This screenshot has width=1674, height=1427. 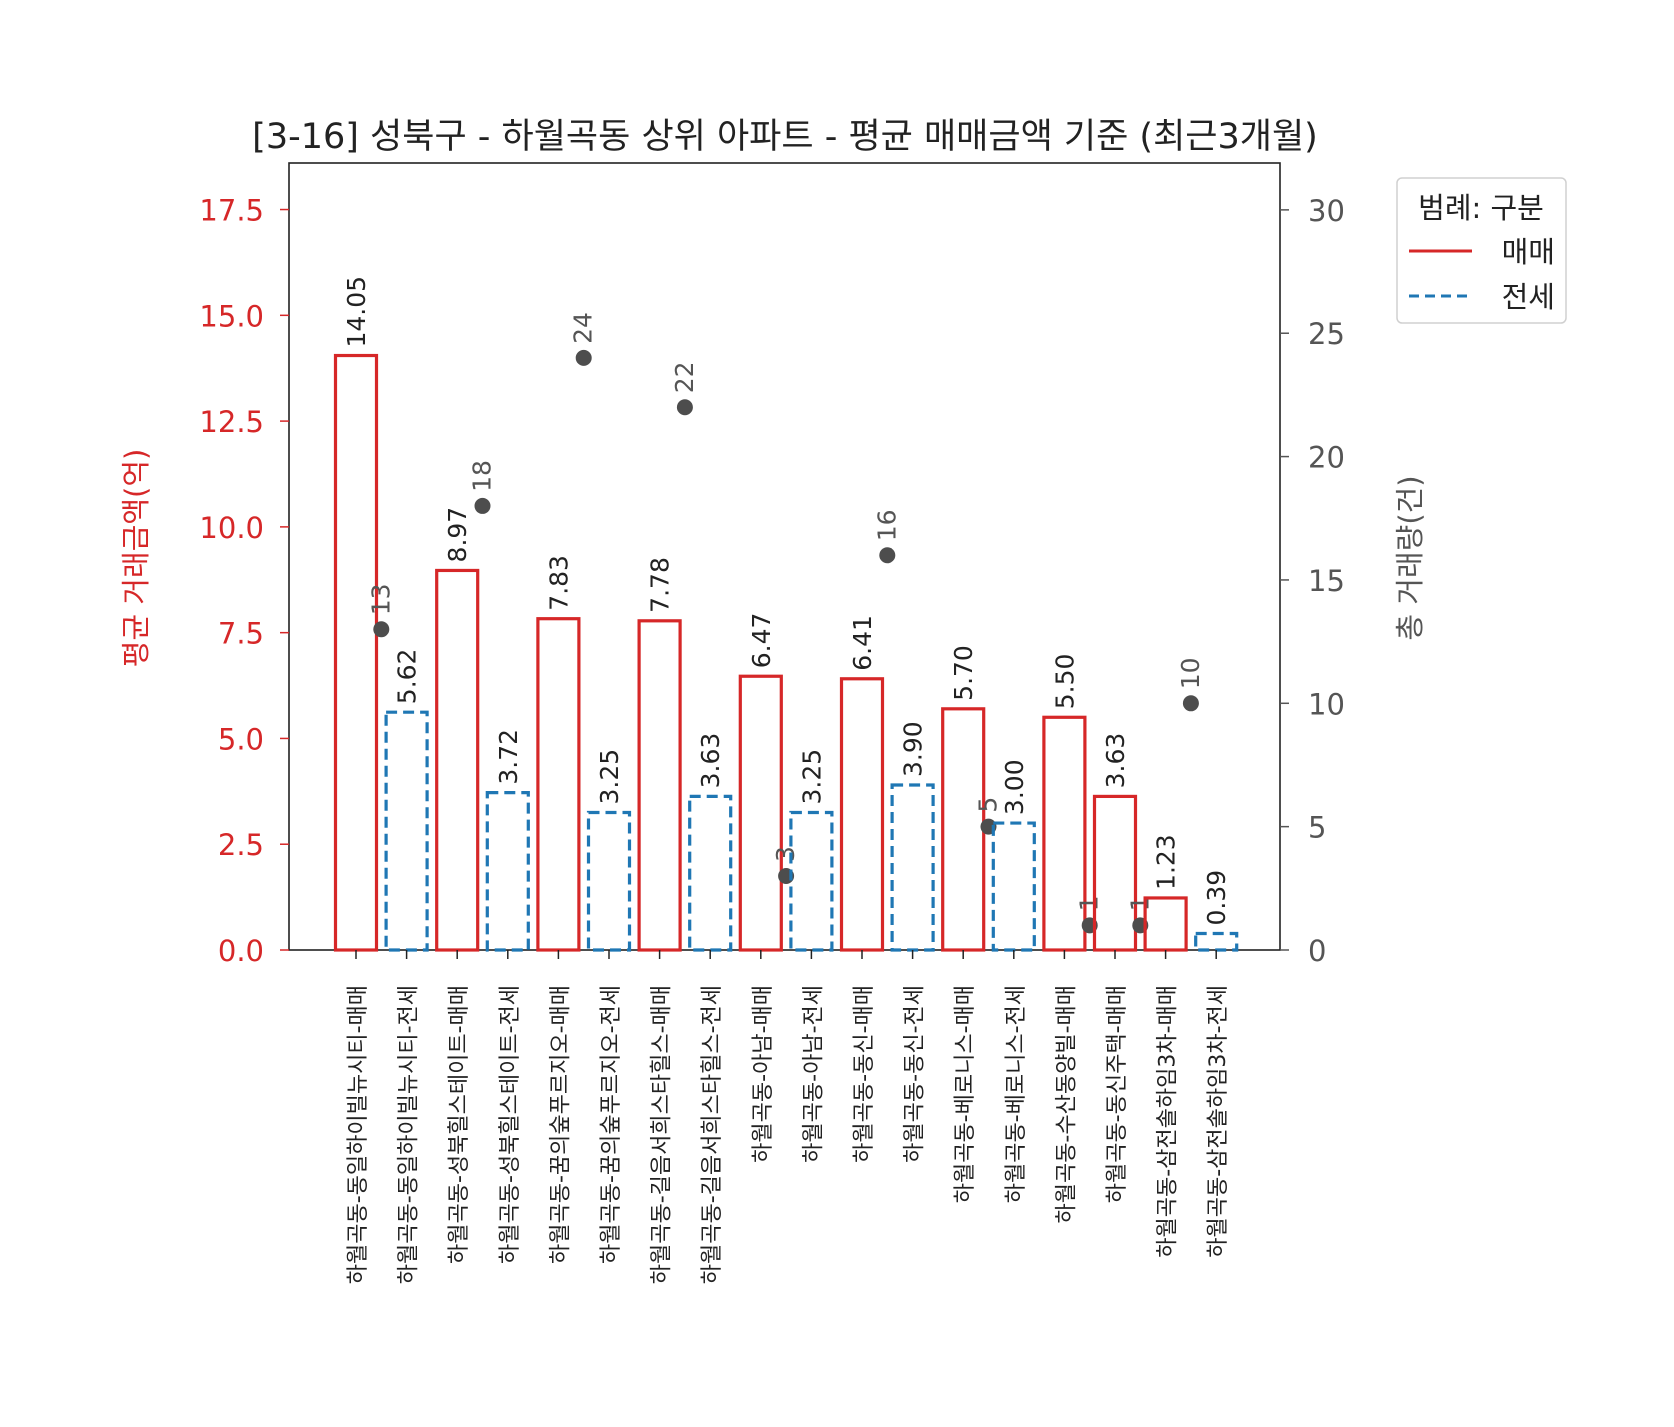 I want to click on bar-value-label: 1.23, so click(x=1166, y=862).